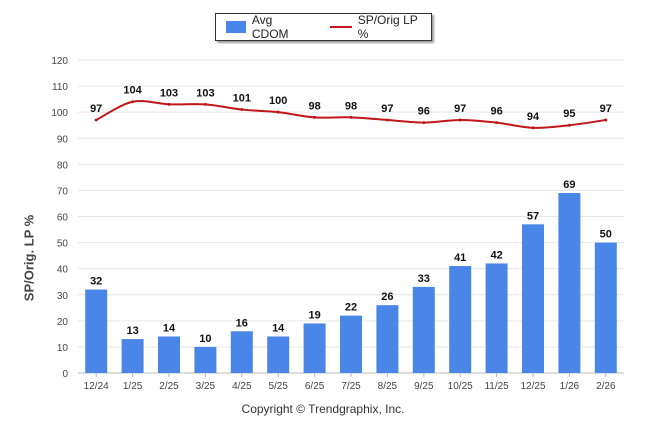 Image resolution: width=646 pixels, height=434 pixels. I want to click on x-tick-label: 7/25, so click(351, 386).